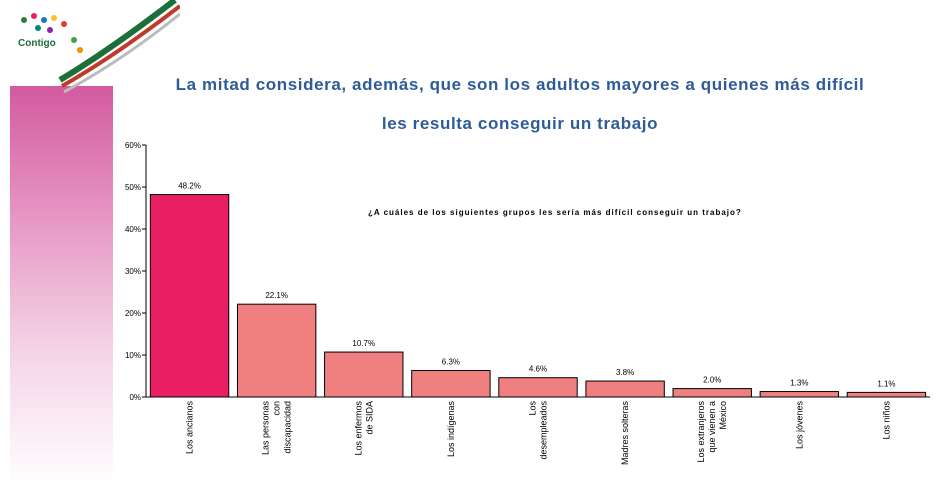 This screenshot has height=487, width=939. Describe the element at coordinates (52, 33) in the screenshot. I see `logo` at that location.